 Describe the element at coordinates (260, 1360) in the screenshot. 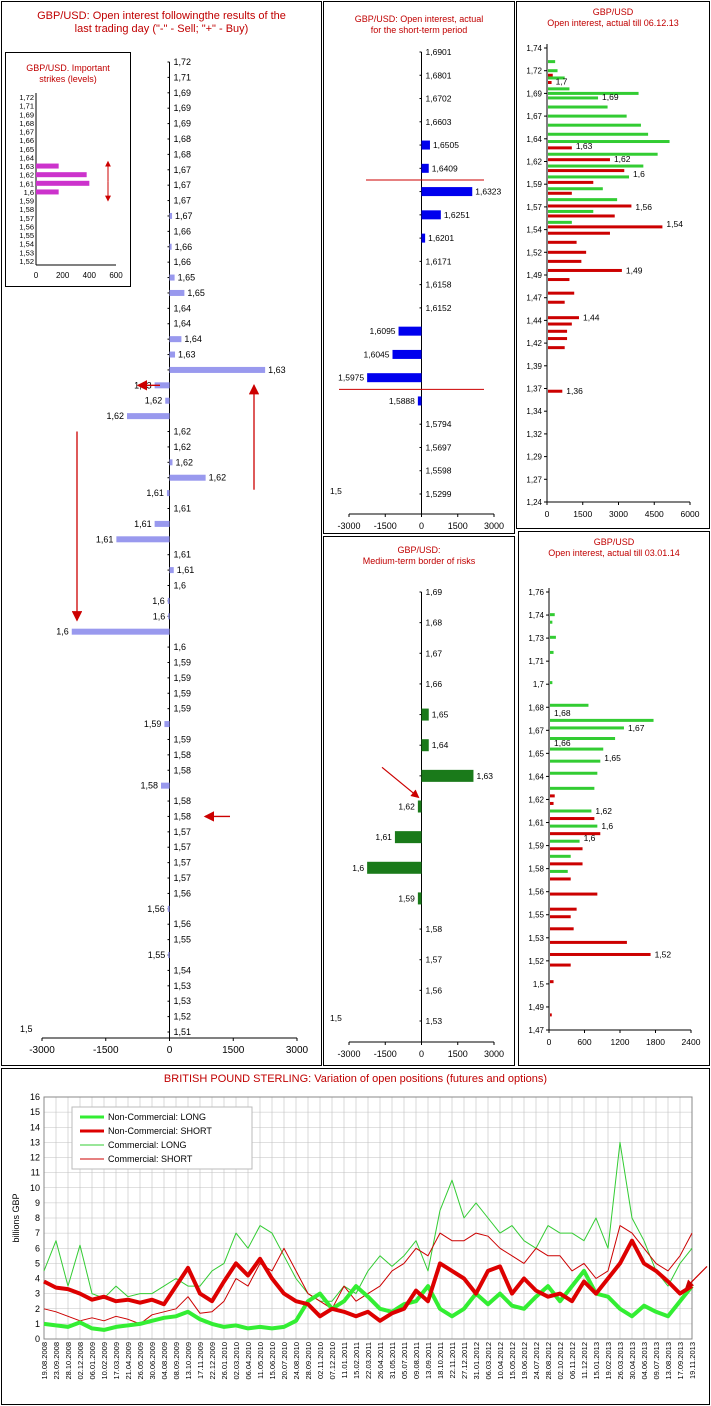

I see `cot-x-tick-label: 11.05.2010` at that location.